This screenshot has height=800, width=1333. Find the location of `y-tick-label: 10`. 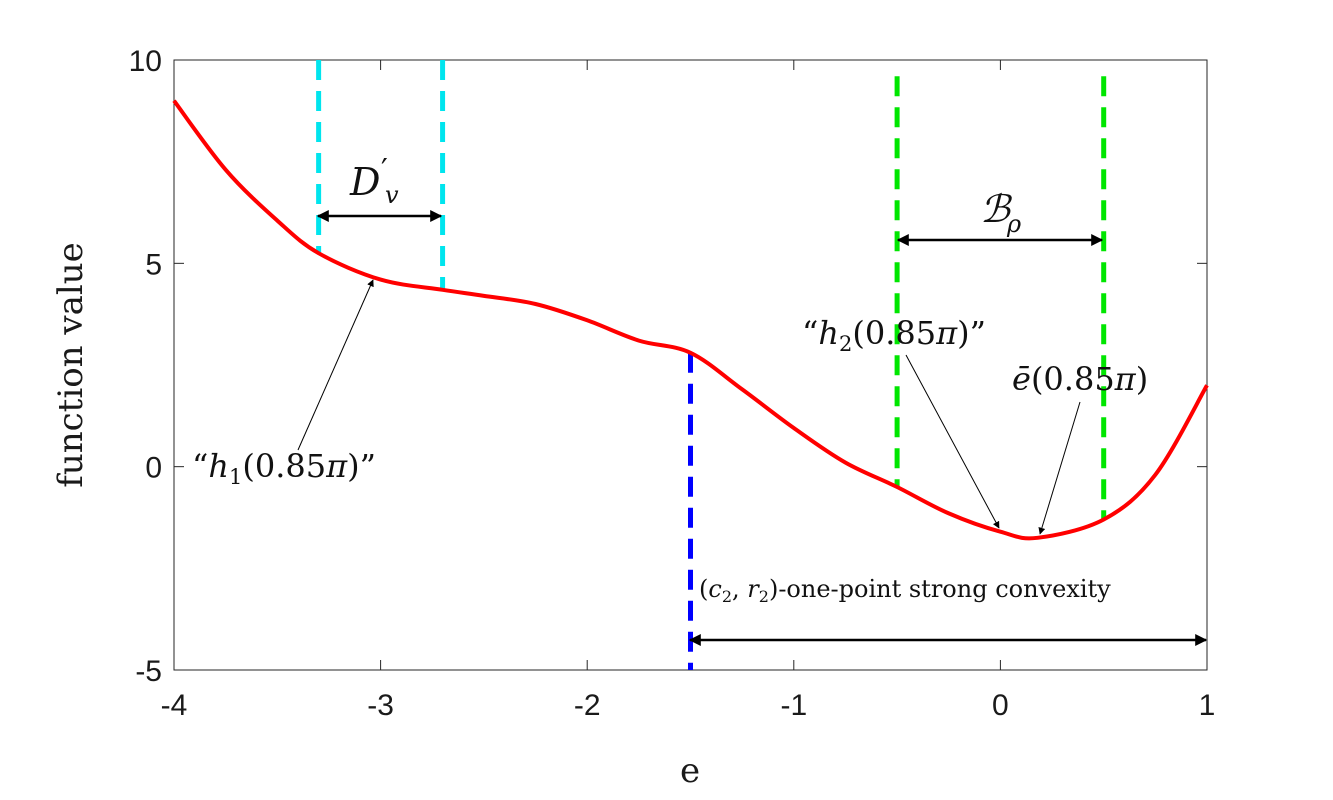

y-tick-label: 10 is located at coordinates (145, 61).